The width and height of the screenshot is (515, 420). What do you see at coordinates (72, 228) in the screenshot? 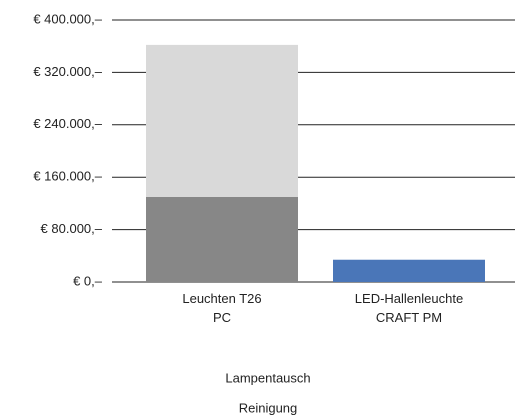
I see `y-tick-label: € 80.000,–` at bounding box center [72, 228].